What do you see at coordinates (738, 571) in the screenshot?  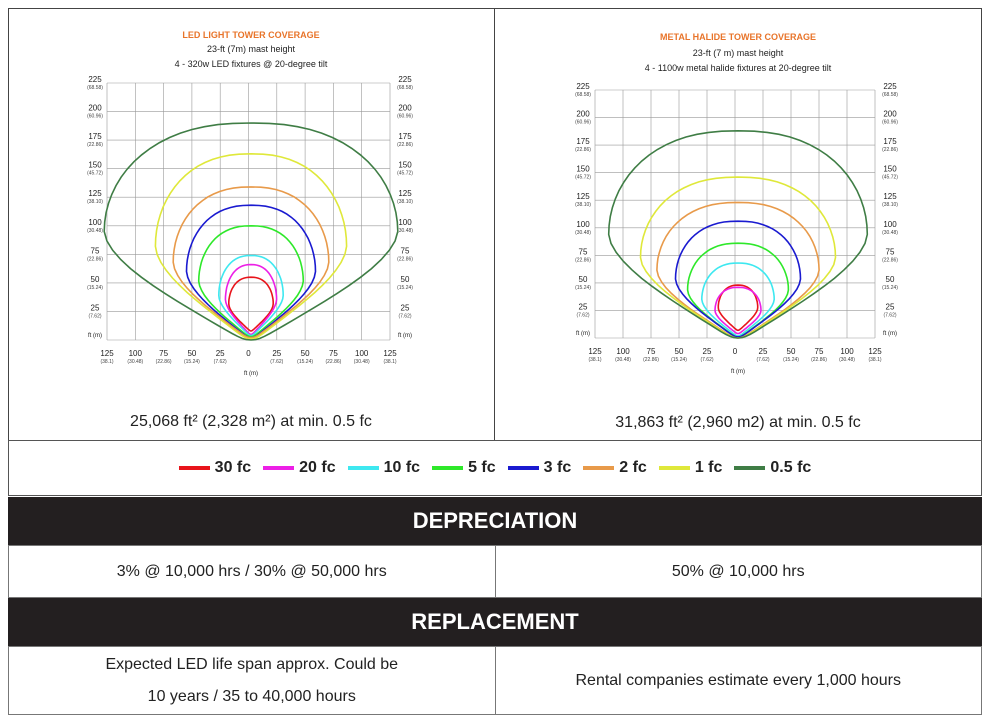 I see `table-cell: 50% @ 10,000 hrs` at bounding box center [738, 571].